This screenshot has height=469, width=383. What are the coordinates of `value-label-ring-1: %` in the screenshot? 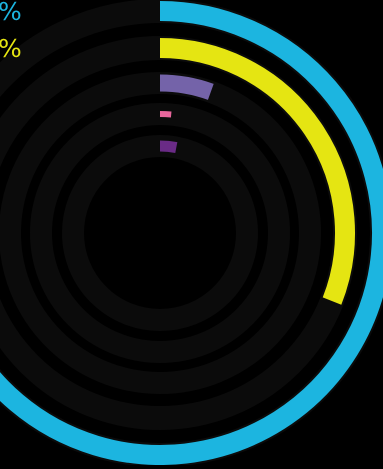 It's located at (11, 13).